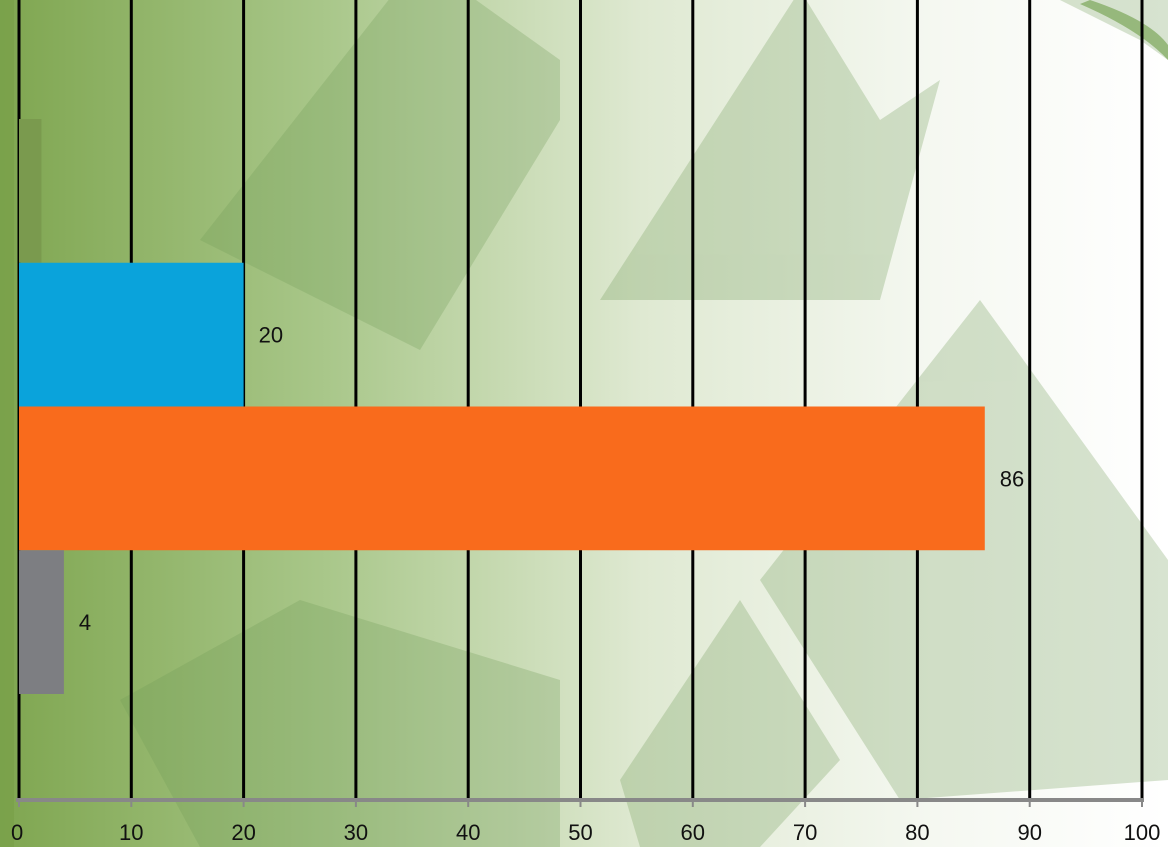 The width and height of the screenshot is (1168, 847). I want to click on x-tick-label: 80, so click(917, 832).